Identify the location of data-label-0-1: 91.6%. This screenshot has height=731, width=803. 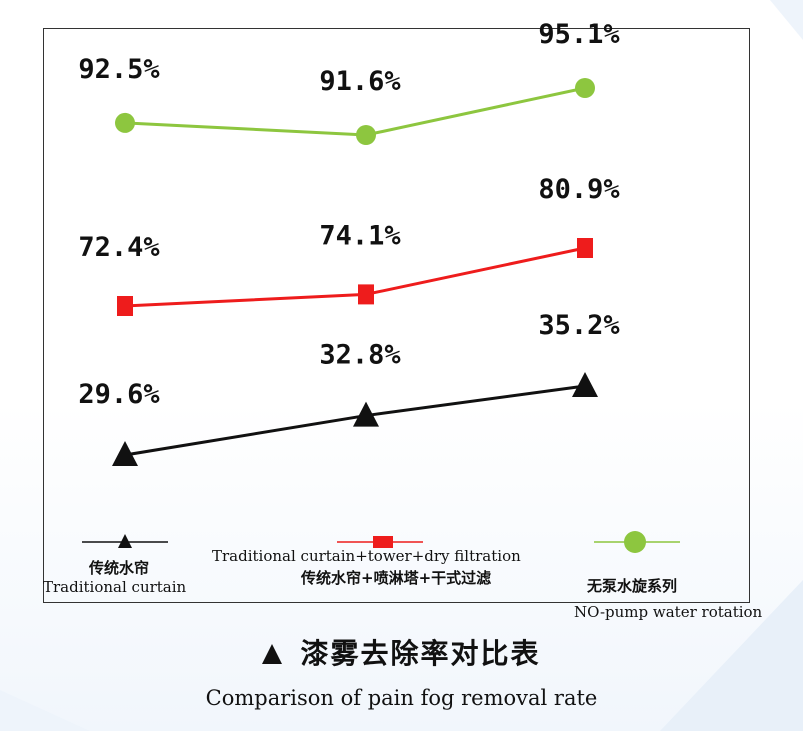
(360, 81).